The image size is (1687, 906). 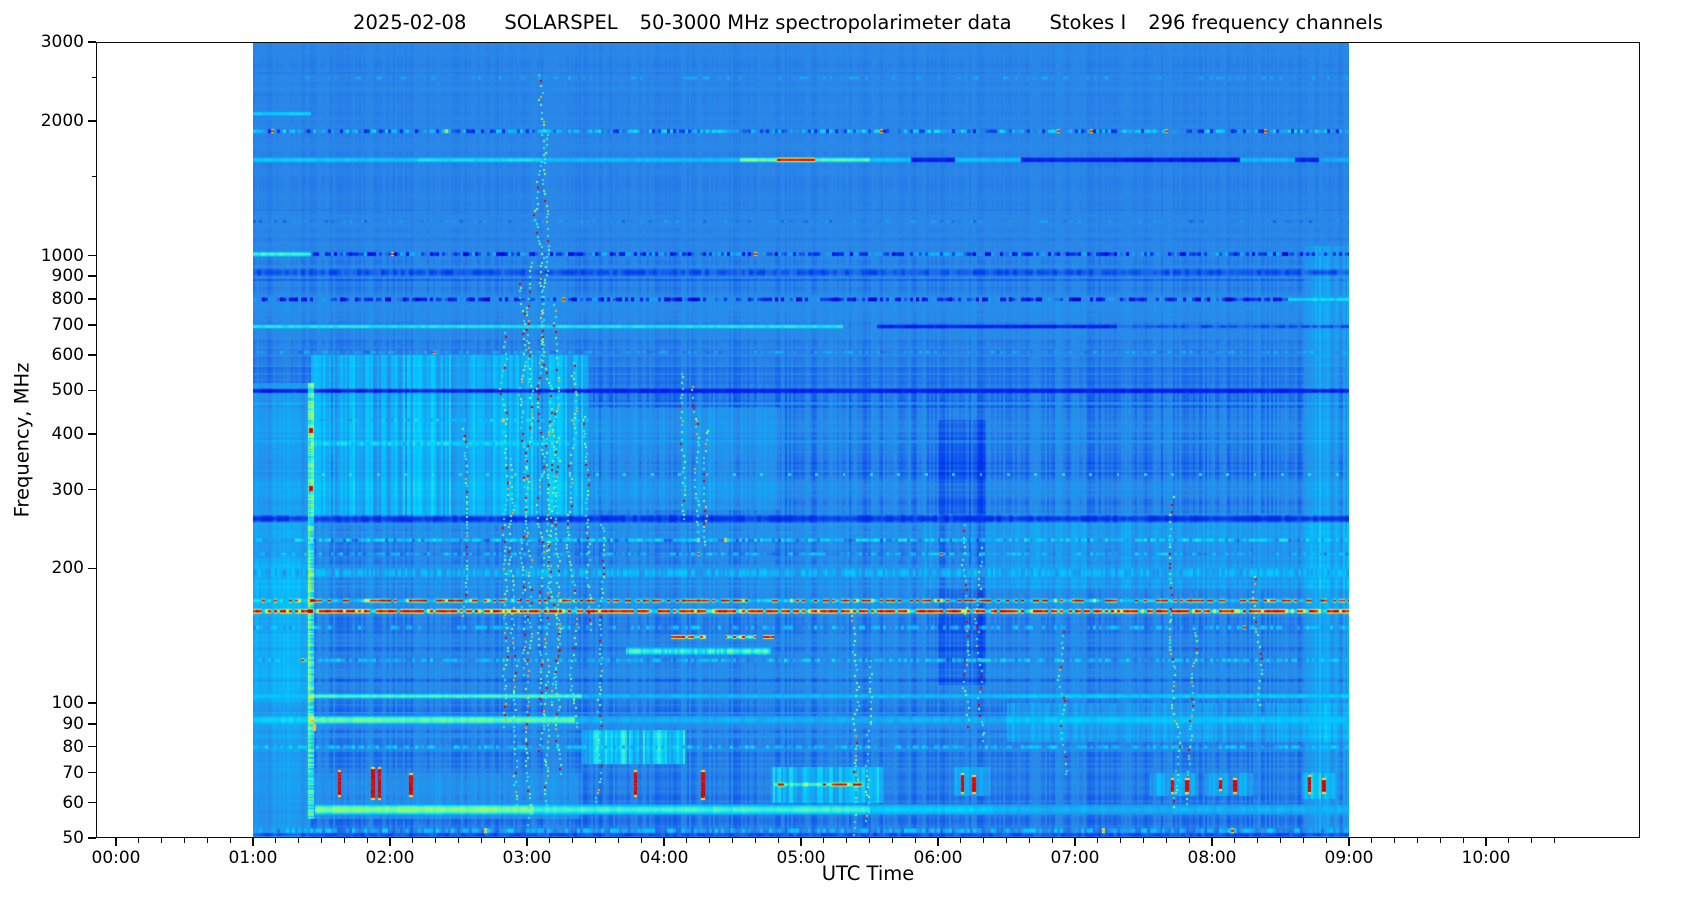 I want to click on title-date: 2025-02-08, so click(x=410, y=22).